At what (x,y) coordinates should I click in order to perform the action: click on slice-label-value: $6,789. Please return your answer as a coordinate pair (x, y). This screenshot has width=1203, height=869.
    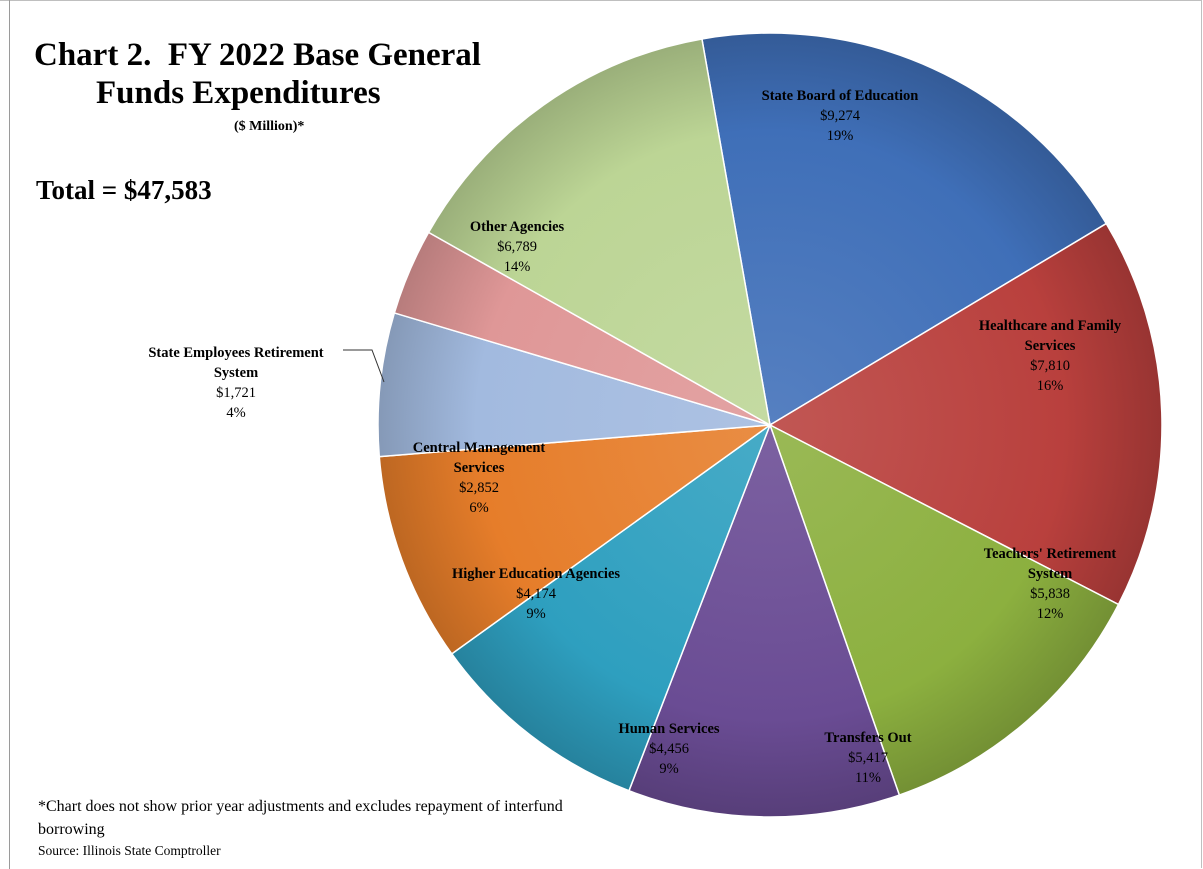
    Looking at the image, I should click on (517, 247).